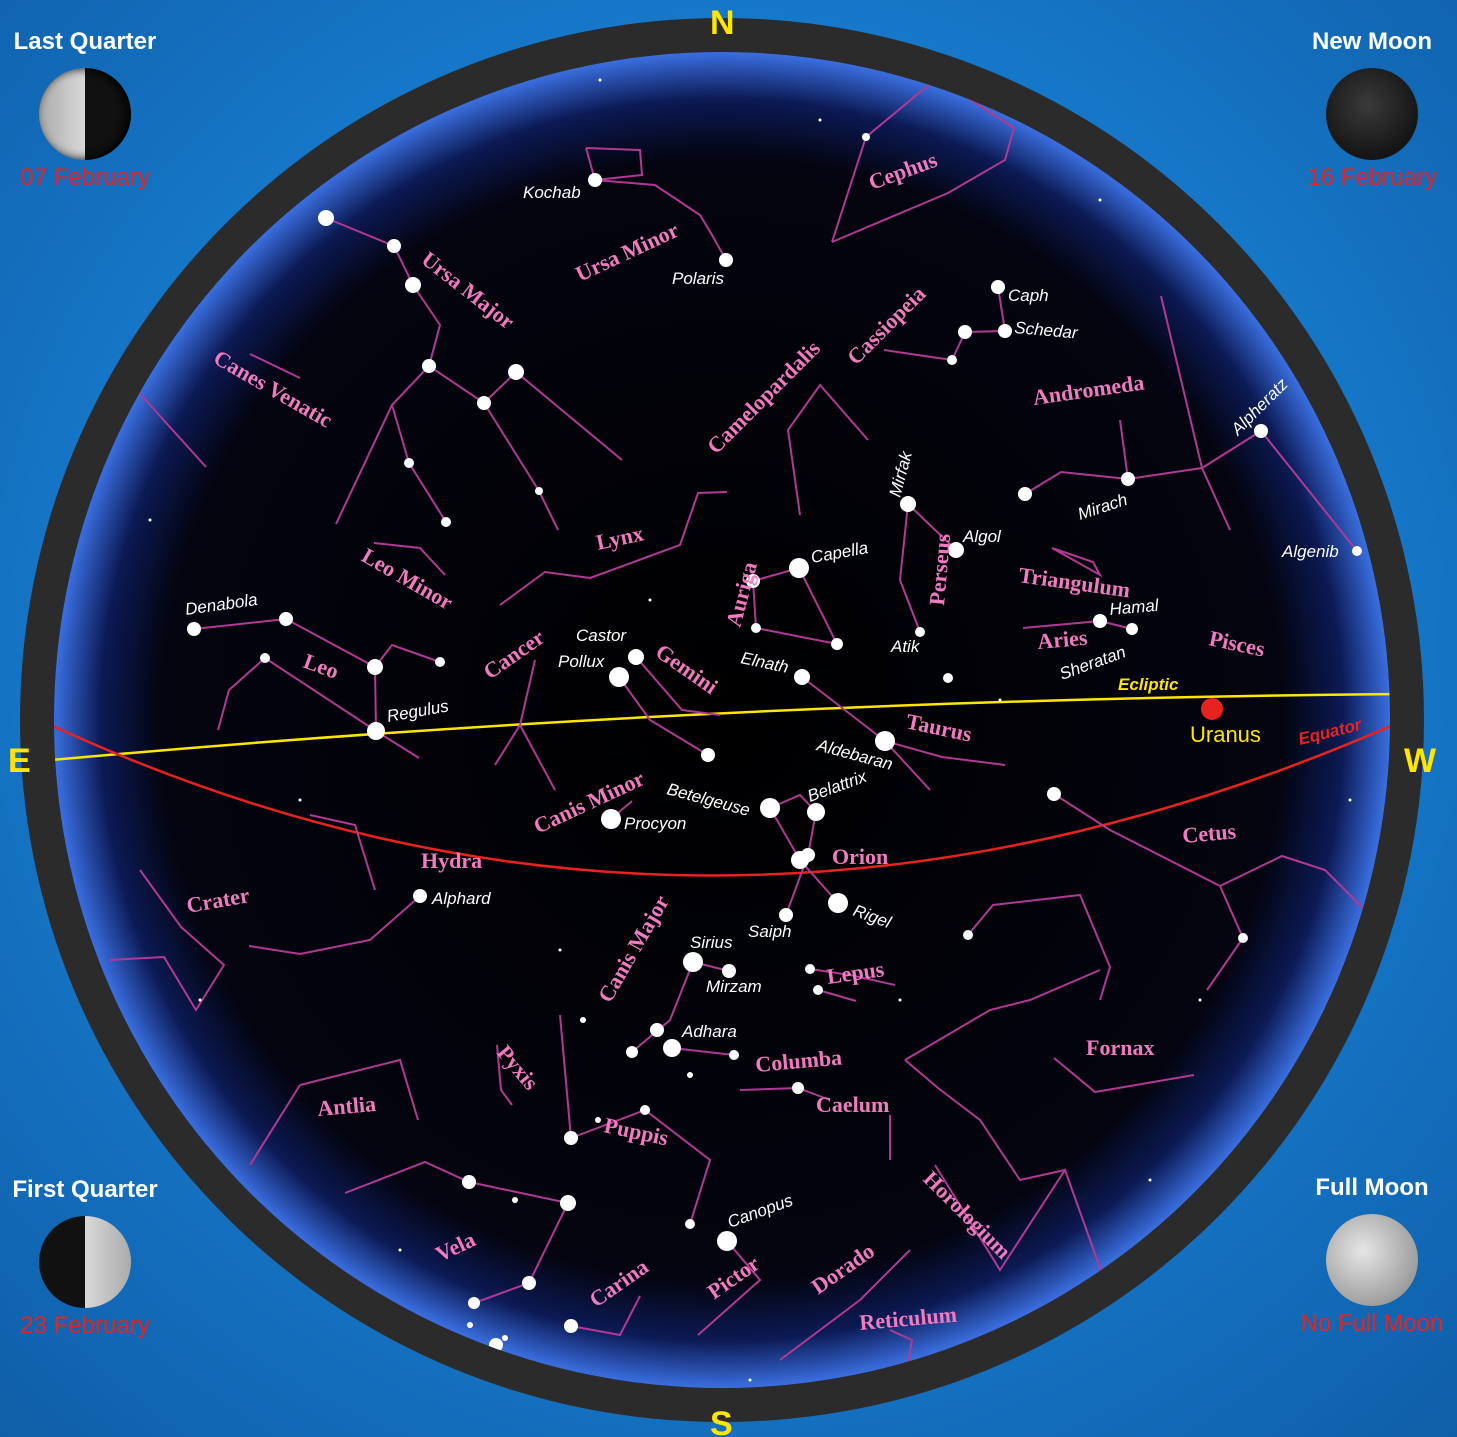 The image size is (1457, 1437). Describe the element at coordinates (711, 942) in the screenshot. I see `star-label: Sirius` at that location.